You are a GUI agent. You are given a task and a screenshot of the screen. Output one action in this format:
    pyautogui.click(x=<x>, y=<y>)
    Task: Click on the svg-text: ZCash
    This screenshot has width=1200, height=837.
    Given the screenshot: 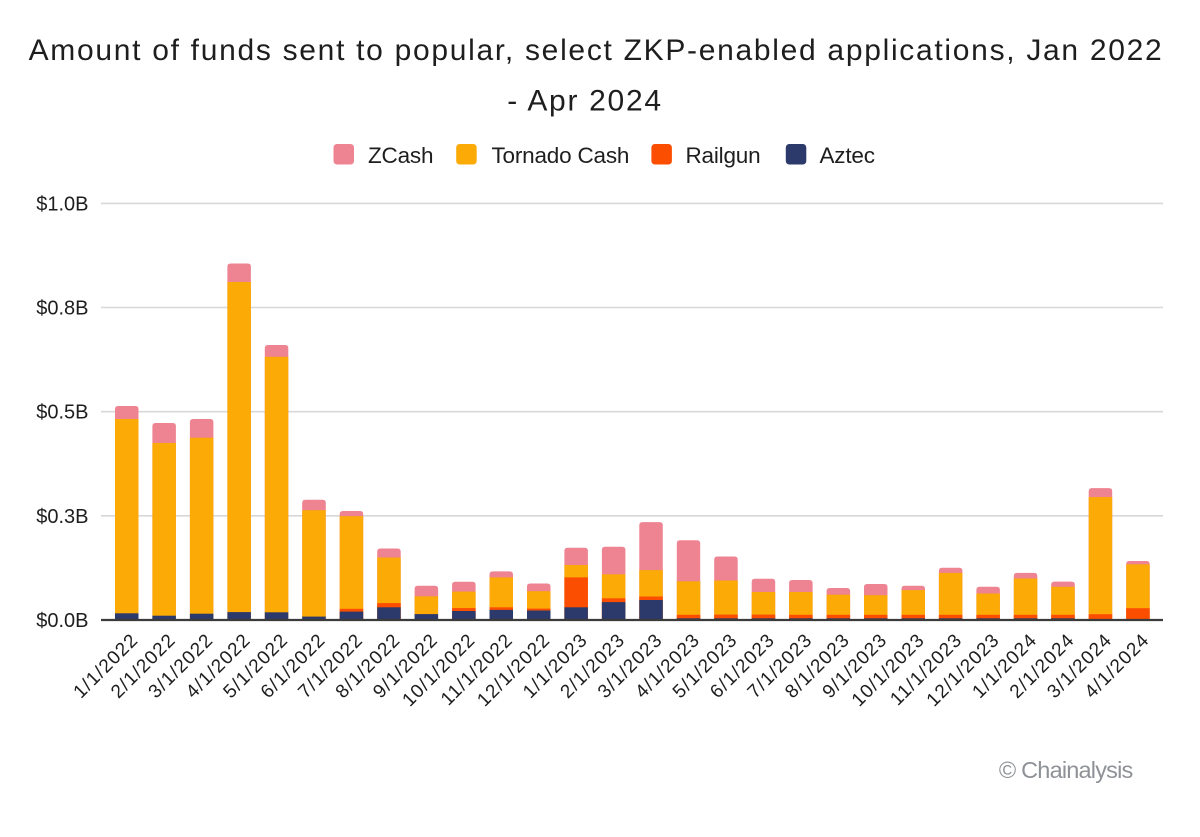 What is the action you would take?
    pyautogui.click(x=400, y=155)
    